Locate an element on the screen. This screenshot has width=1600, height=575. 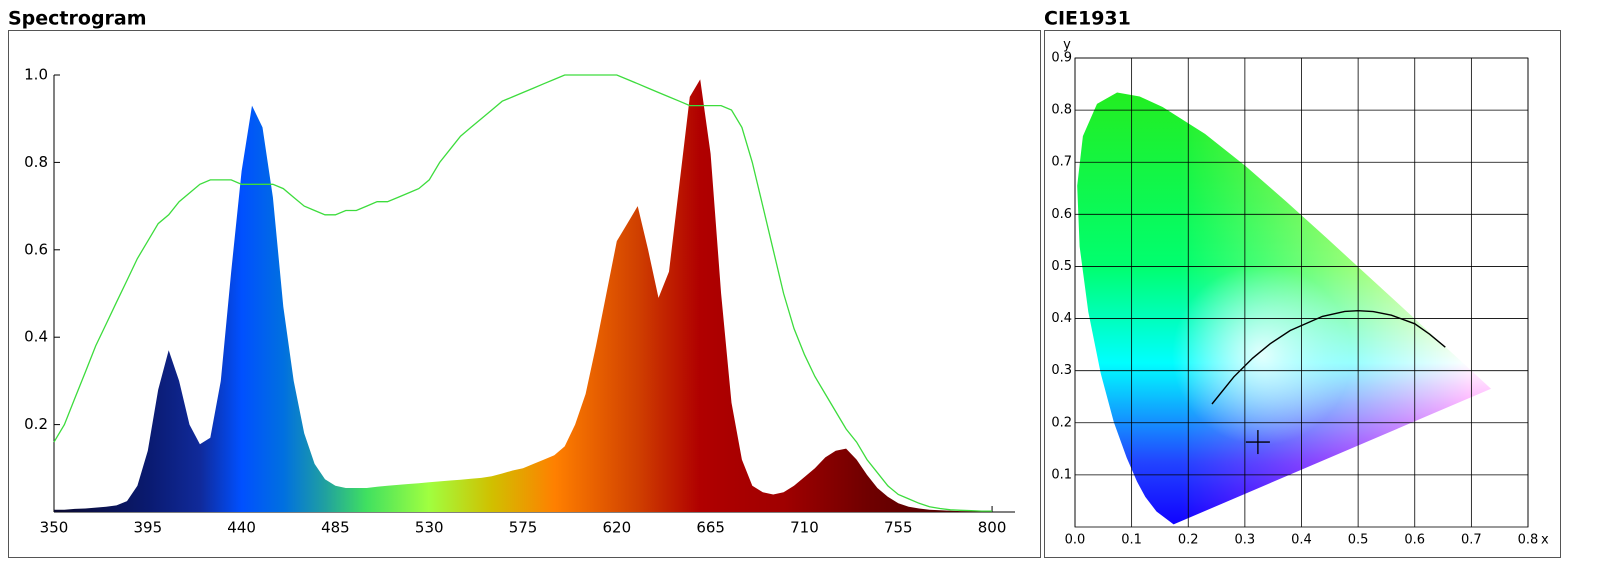
x-tick-label: 0.2 is located at coordinates (1188, 540).